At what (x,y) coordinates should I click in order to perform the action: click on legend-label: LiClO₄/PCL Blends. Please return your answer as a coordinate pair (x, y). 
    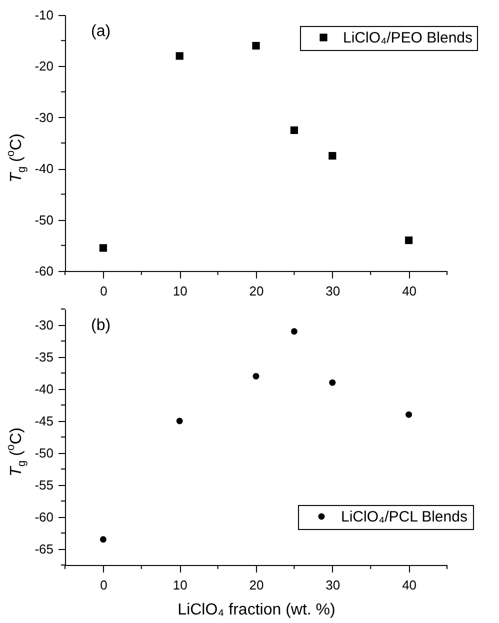
    Looking at the image, I should click on (404, 517).